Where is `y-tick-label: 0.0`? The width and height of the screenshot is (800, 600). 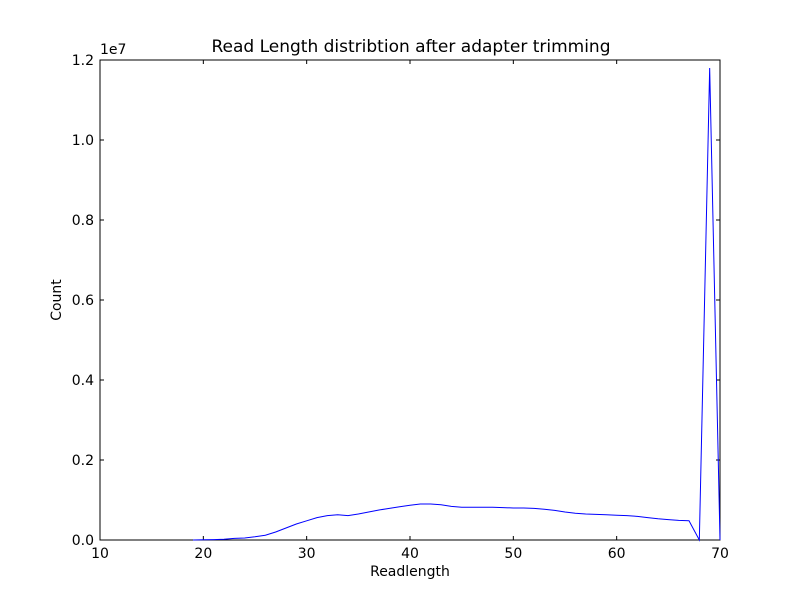
y-tick-label: 0.0 is located at coordinates (83, 541).